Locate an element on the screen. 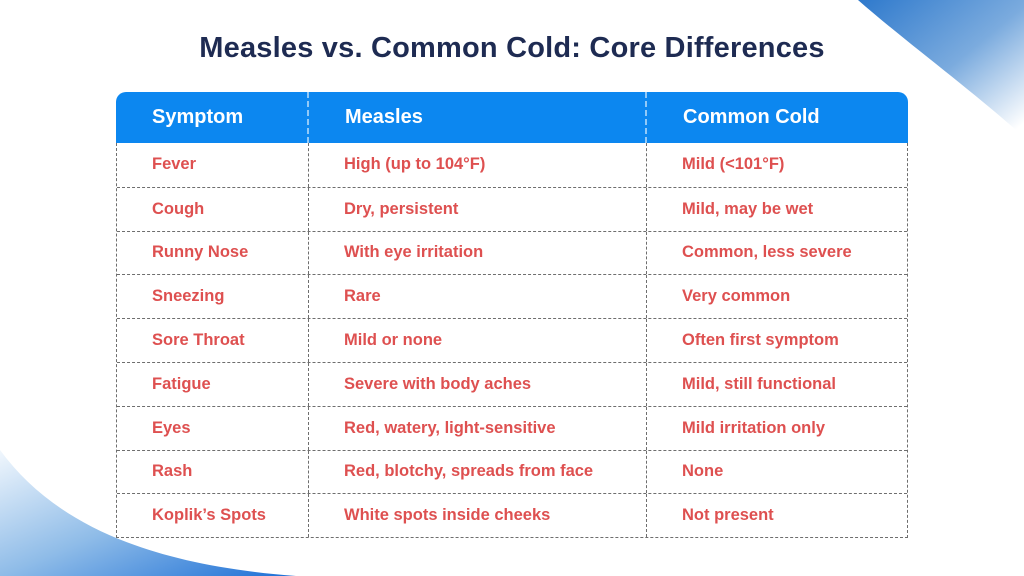  measles-cell: Severe with body aches is located at coordinates (477, 384).